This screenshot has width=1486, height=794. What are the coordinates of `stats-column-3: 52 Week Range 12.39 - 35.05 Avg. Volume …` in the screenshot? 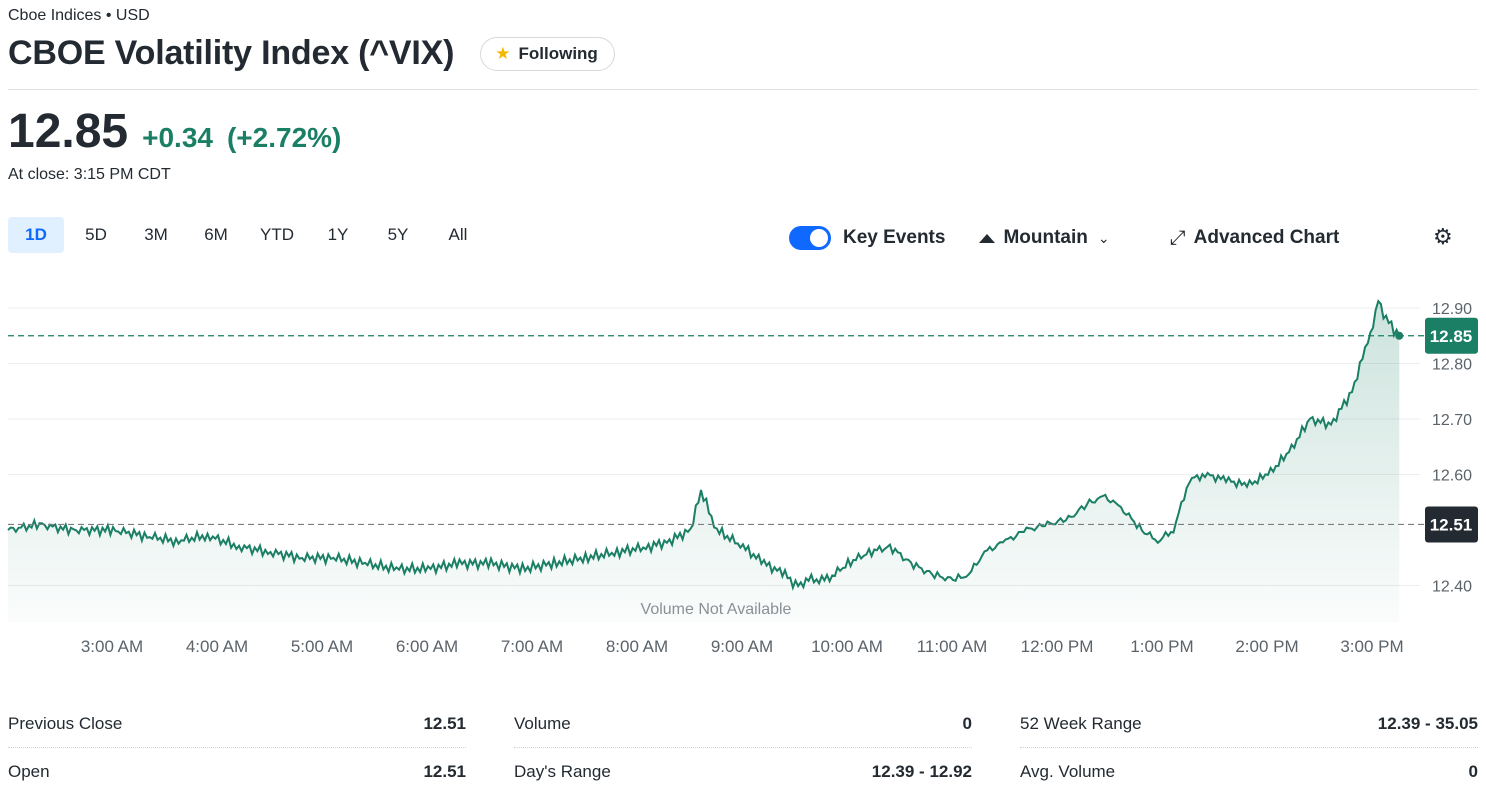 It's located at (1249, 747).